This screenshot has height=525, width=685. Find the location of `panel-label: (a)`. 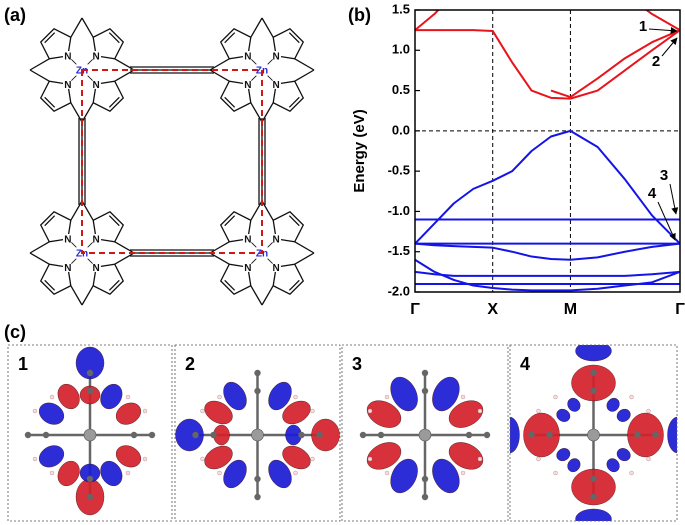

panel-label: (a) is located at coordinates (15, 15).